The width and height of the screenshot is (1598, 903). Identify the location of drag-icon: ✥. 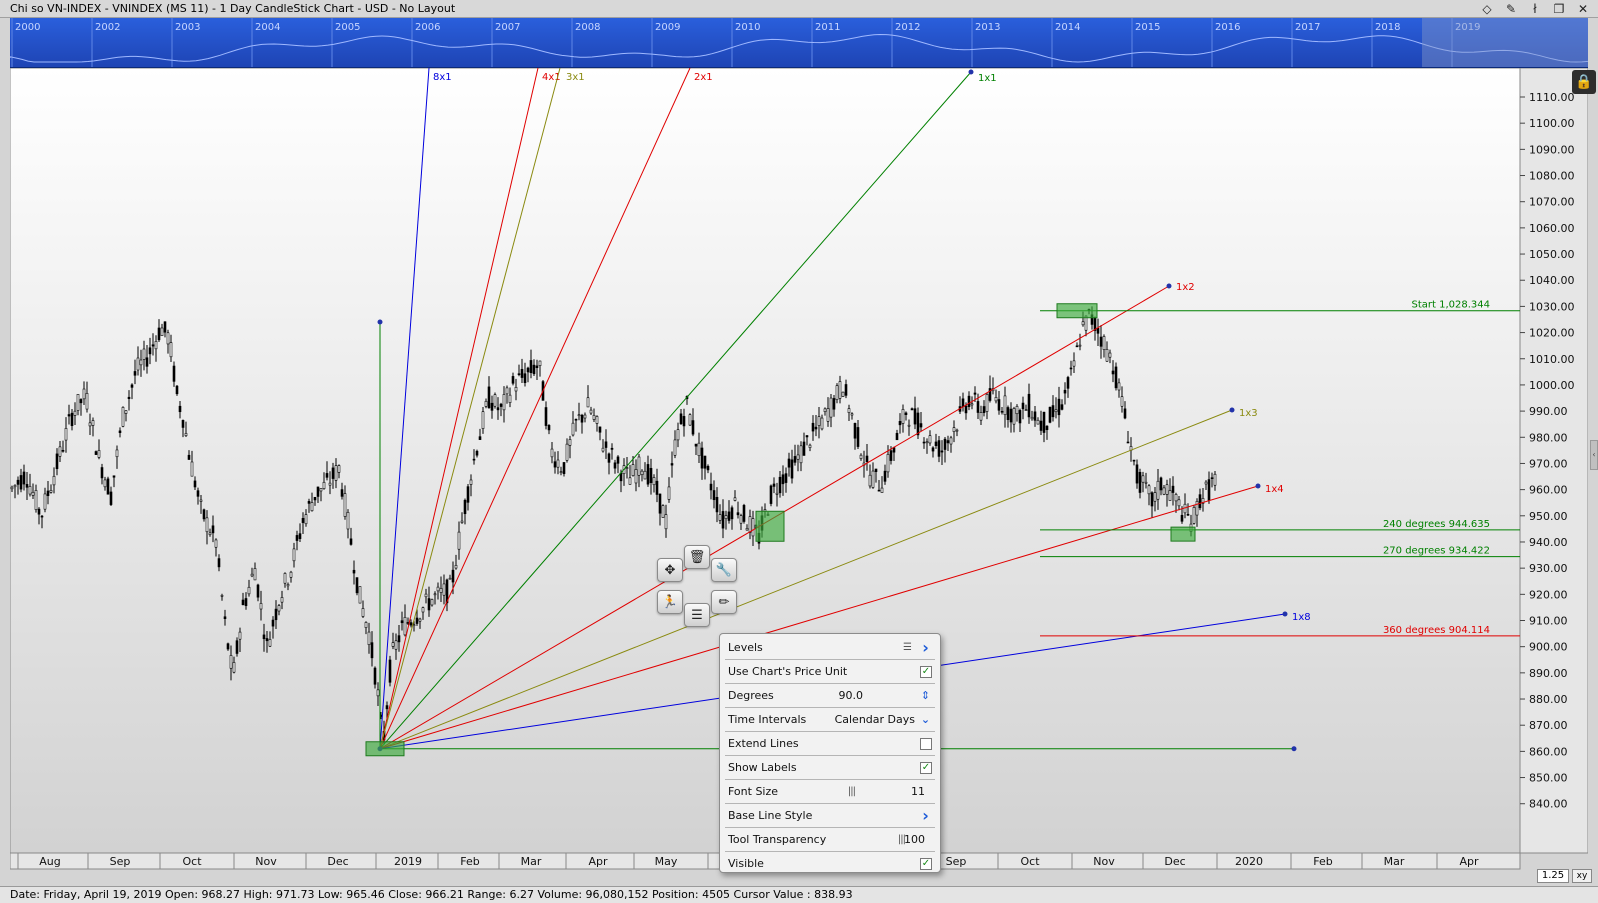
(670, 570).